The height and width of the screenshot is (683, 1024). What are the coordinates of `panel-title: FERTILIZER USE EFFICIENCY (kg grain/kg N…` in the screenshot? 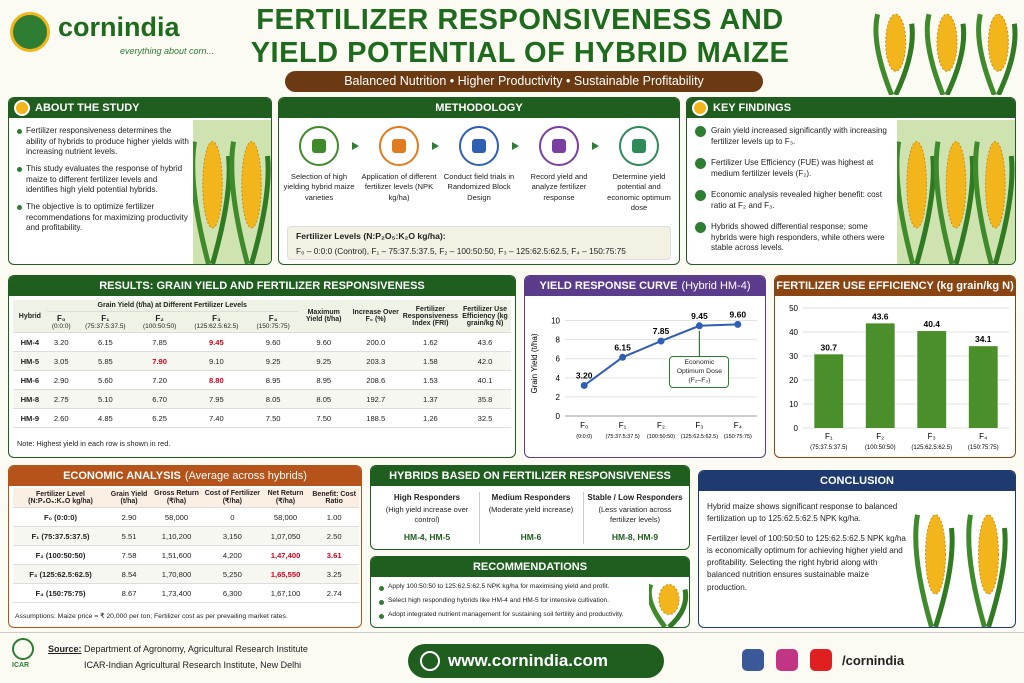 It's located at (895, 286).